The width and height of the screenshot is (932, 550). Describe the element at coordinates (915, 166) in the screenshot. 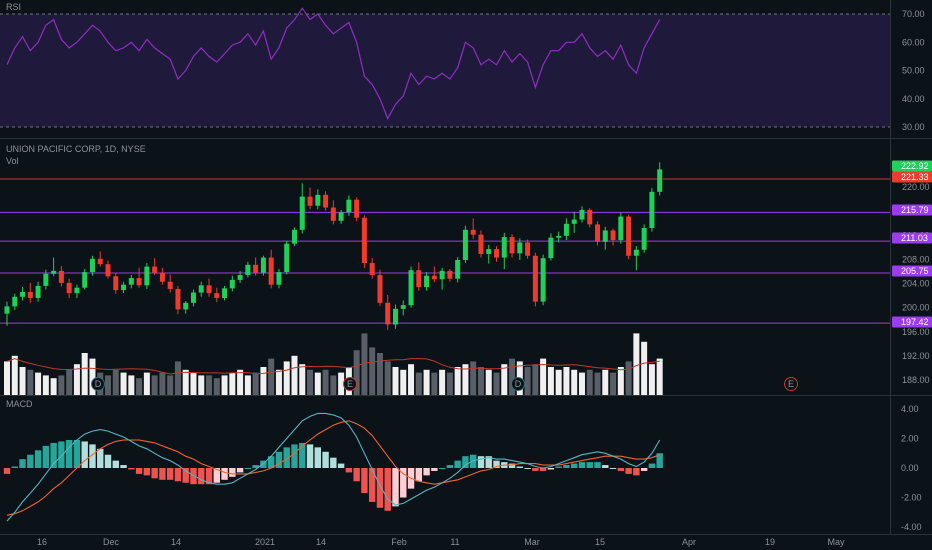

I see `price-tag-label: 222.92` at that location.